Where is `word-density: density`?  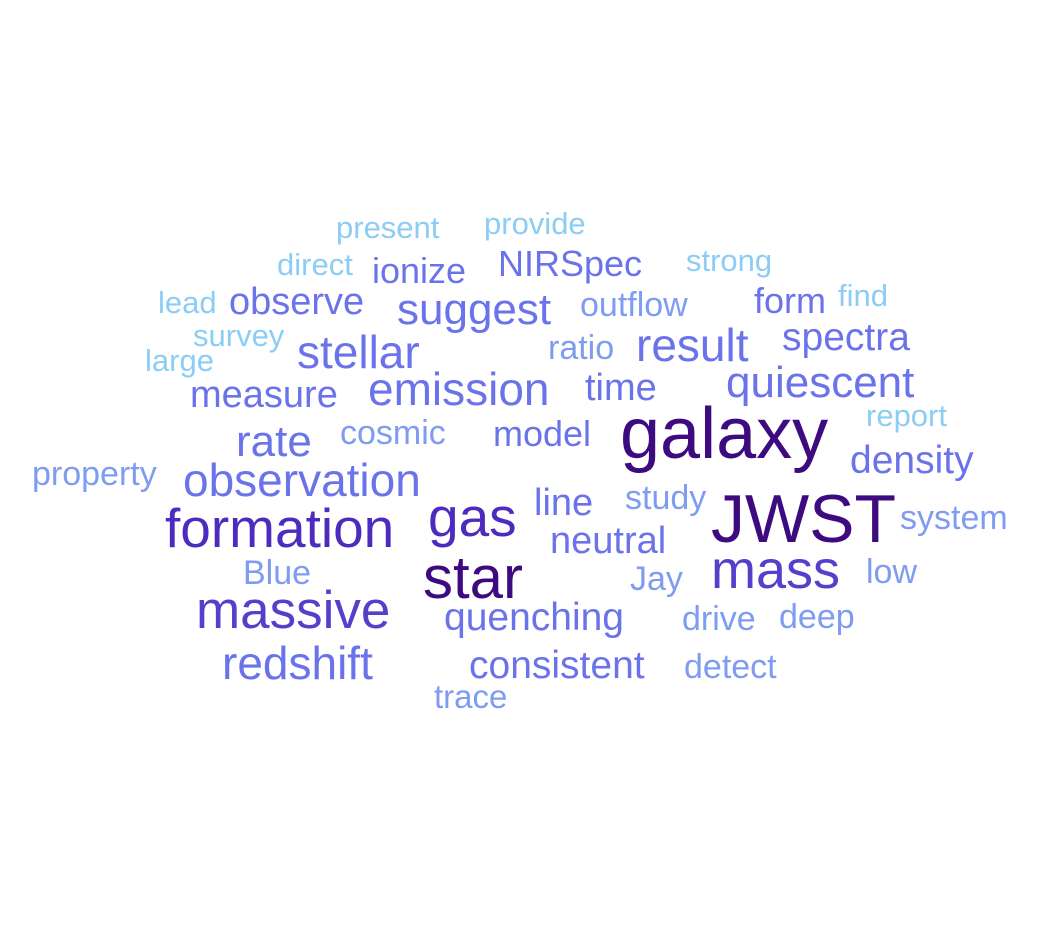
word-density: density is located at coordinates (912, 460).